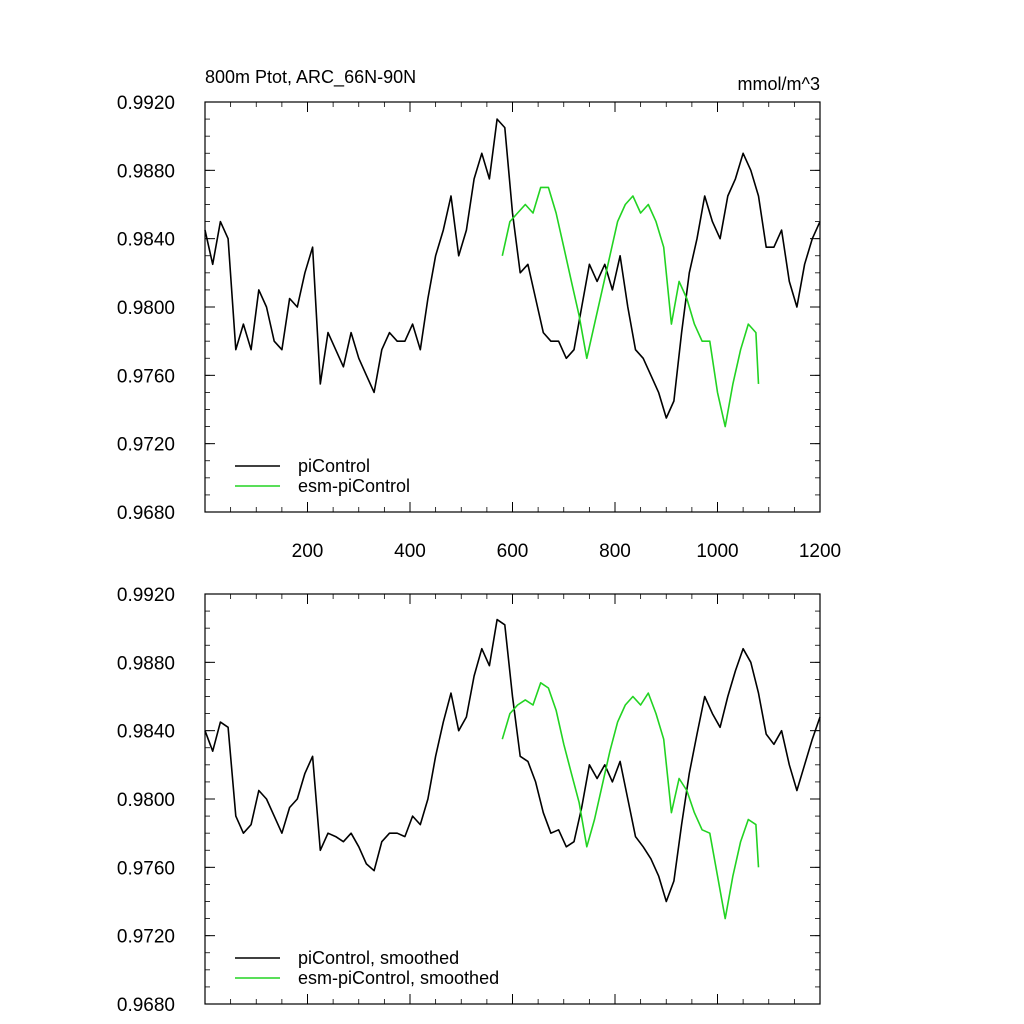  What do you see at coordinates (310, 77) in the screenshot?
I see `chart-title: 800m Ptot, ARC_66N-90N` at bounding box center [310, 77].